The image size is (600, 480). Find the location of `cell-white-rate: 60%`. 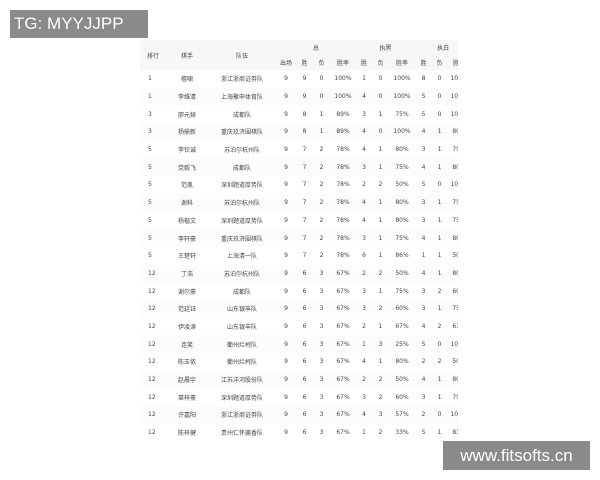

cell-white-rate: 60% is located at coordinates (455, 291).